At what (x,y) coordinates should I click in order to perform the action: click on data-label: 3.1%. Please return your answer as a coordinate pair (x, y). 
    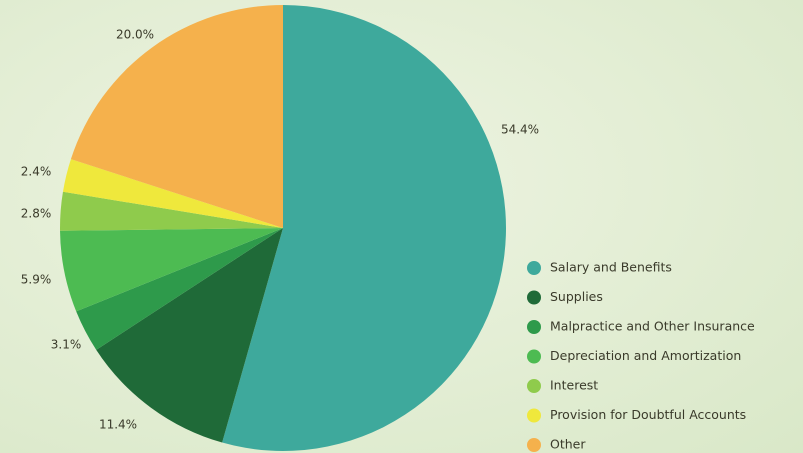
    Looking at the image, I should click on (66, 345).